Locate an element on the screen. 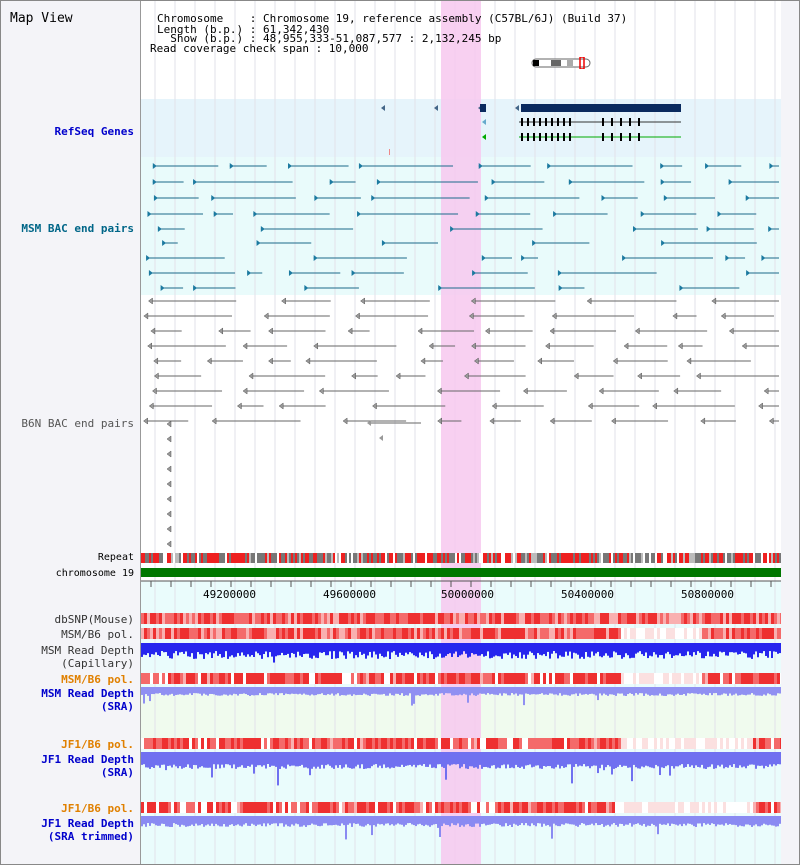 The width and height of the screenshot is (800, 865). track-label-b6n-bac: B6N BAC end pairs is located at coordinates (77, 423).